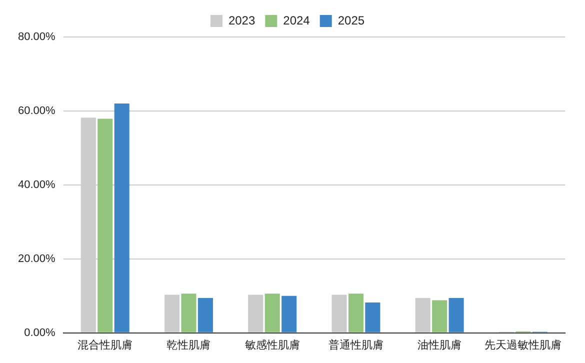 The width and height of the screenshot is (585, 363). What do you see at coordinates (356, 345) in the screenshot?
I see `x-tick-label: 普通性肌膚` at bounding box center [356, 345].